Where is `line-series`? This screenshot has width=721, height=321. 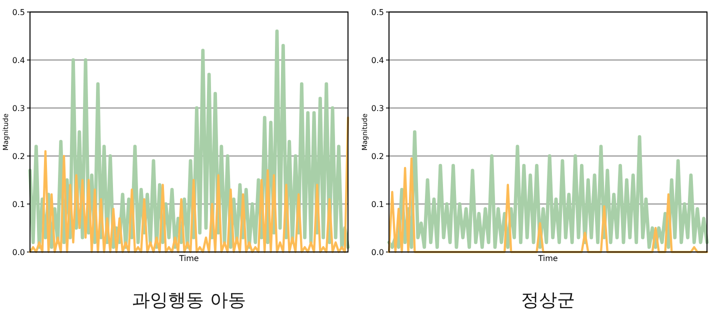
line-series is located at coordinates (548, 205).